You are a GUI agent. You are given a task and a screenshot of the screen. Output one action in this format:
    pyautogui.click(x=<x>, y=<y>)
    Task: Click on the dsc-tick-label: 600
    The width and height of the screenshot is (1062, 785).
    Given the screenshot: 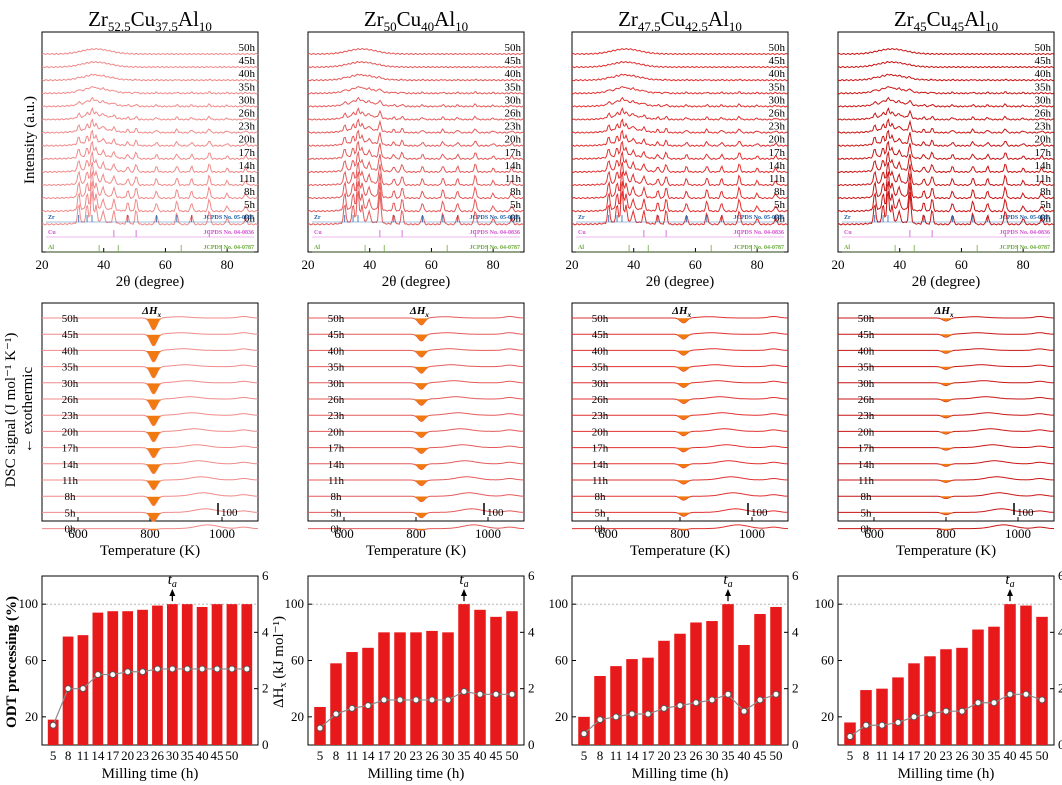 What is the action you would take?
    pyautogui.click(x=608, y=533)
    